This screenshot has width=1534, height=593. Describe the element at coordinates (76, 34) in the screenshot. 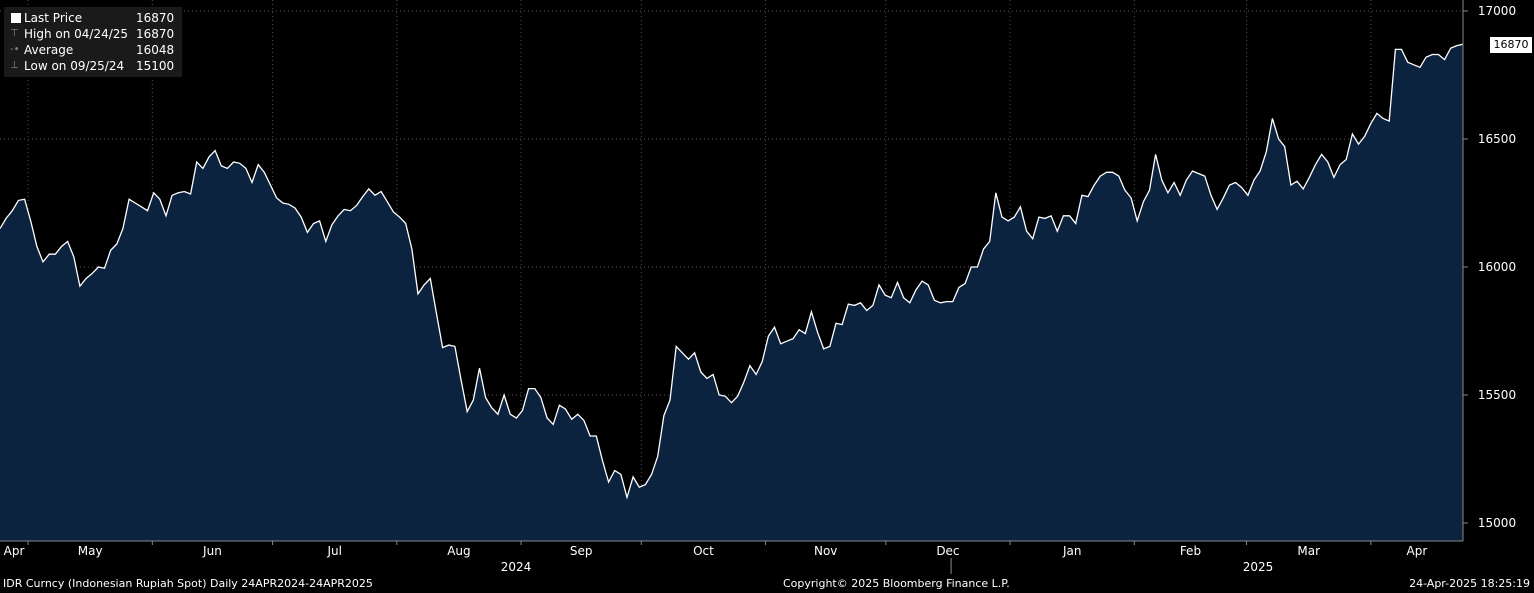

I see `legend-high-label: High on 04/24/25` at that location.